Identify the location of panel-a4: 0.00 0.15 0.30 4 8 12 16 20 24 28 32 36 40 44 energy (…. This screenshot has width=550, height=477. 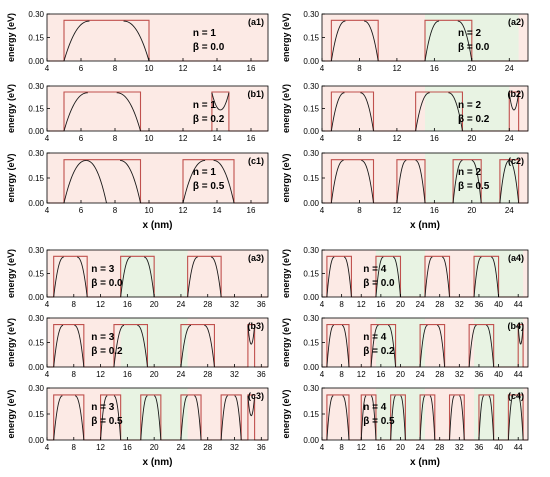
(405, 277).